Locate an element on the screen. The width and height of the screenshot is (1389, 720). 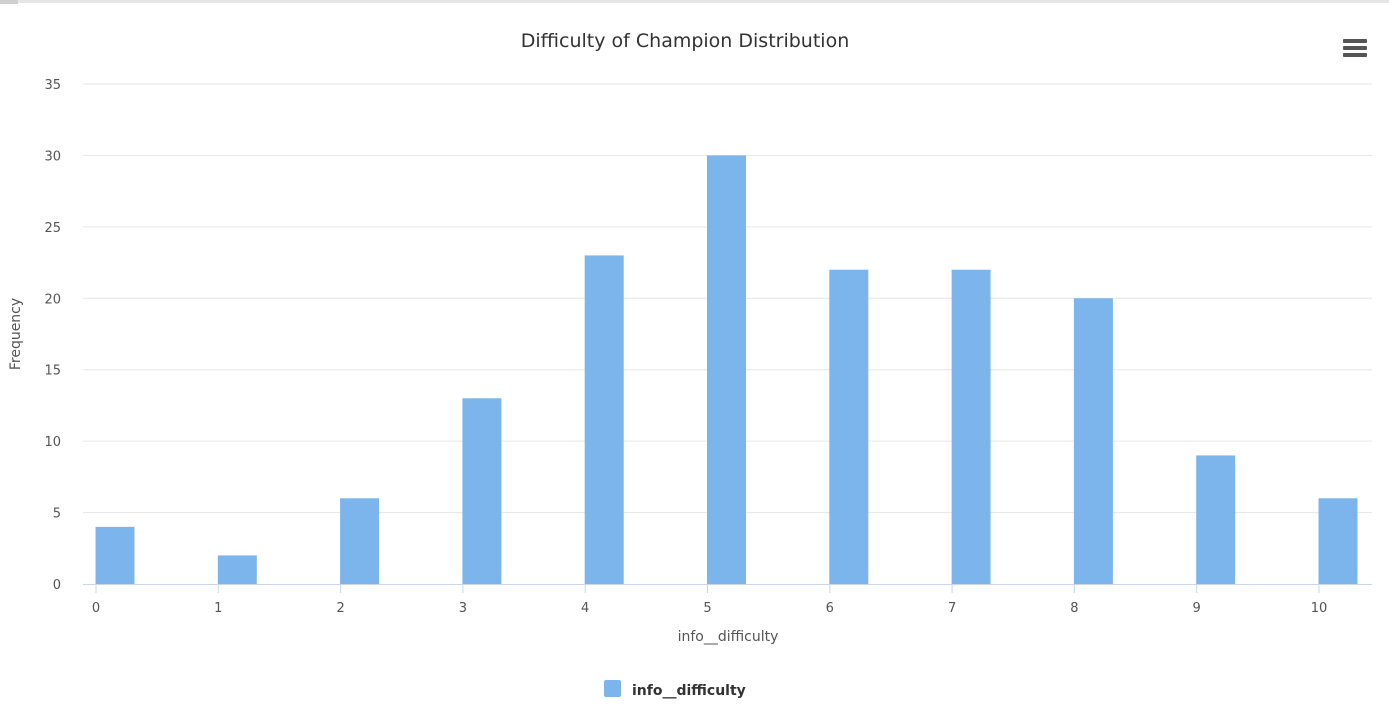
y-tick-label: 35 is located at coordinates (52, 85).